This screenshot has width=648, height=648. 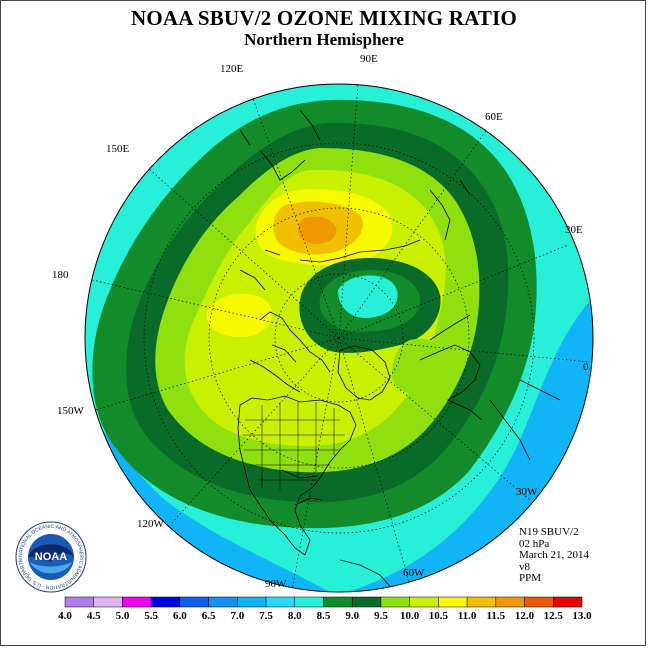 I want to click on meridian-150w, so click(x=217, y=374).